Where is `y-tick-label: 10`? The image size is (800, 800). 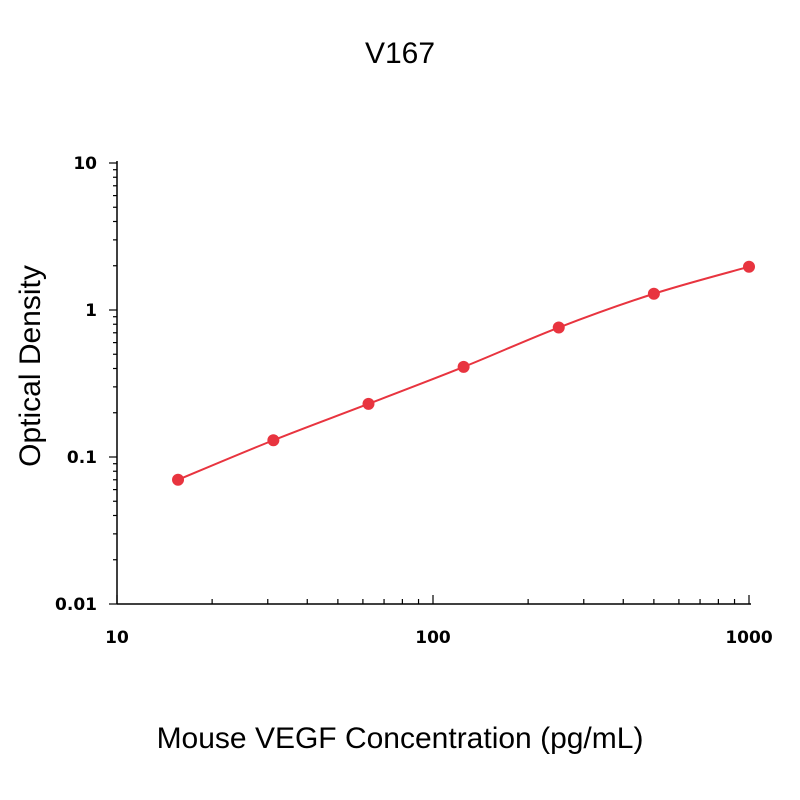
y-tick-label: 10 is located at coordinates (85, 164).